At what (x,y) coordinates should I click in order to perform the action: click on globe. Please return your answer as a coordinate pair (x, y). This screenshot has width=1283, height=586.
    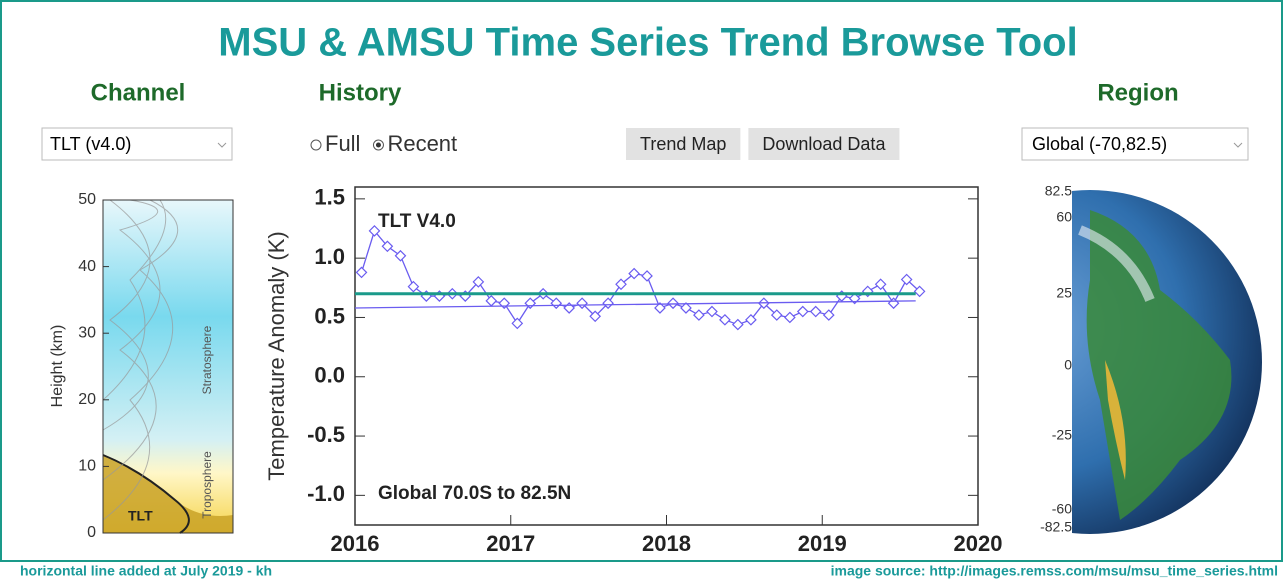
    Looking at the image, I should click on (1167, 362).